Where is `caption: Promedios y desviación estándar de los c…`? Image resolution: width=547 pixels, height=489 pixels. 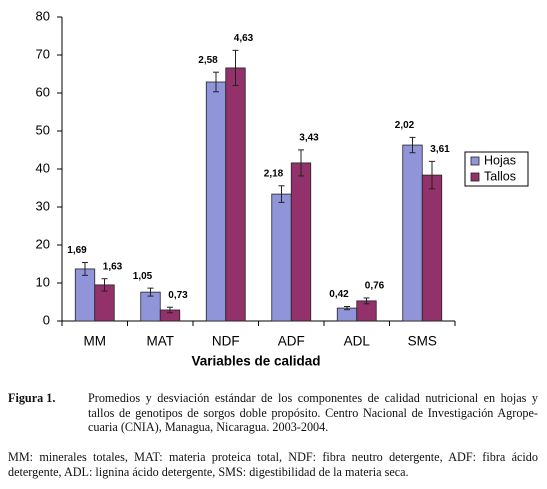
caption: Promedios y desviación estándar de los c… is located at coordinates (313, 413).